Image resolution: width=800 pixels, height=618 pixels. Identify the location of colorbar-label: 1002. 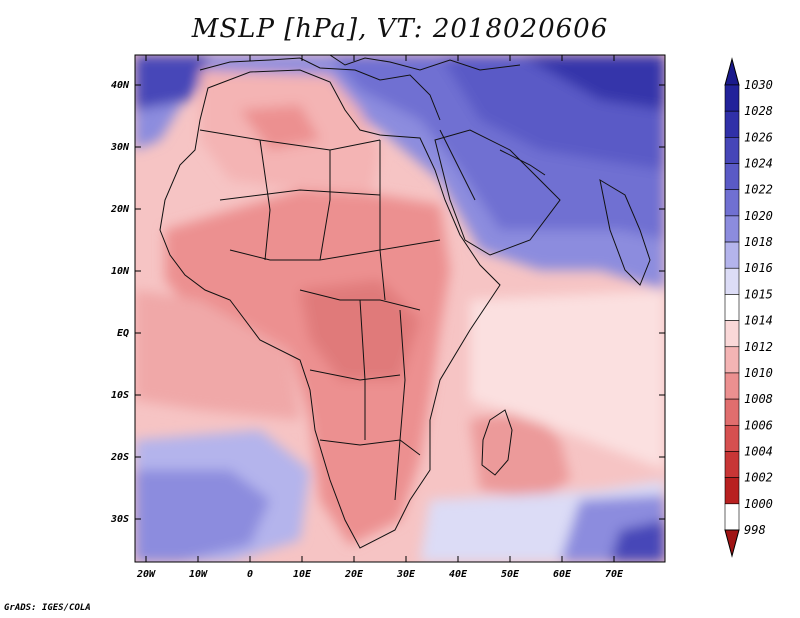
(758, 478).